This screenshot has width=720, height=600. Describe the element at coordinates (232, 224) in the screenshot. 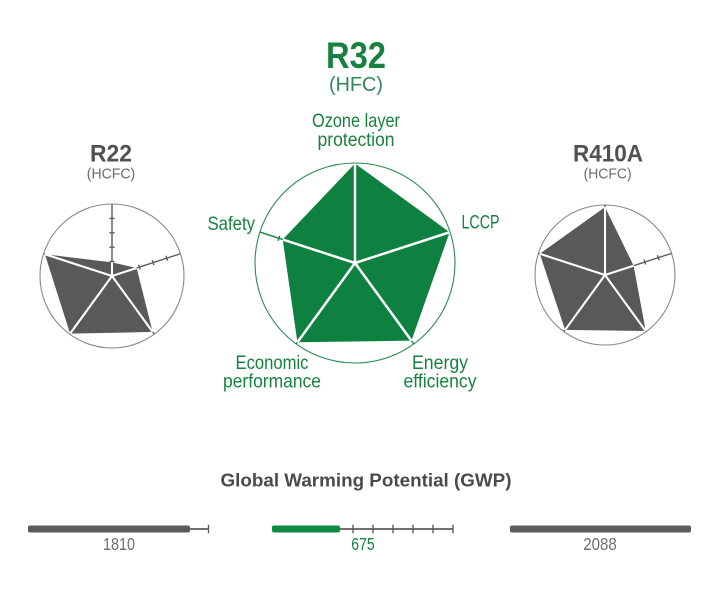

I see `svg-text: Safety` at that location.